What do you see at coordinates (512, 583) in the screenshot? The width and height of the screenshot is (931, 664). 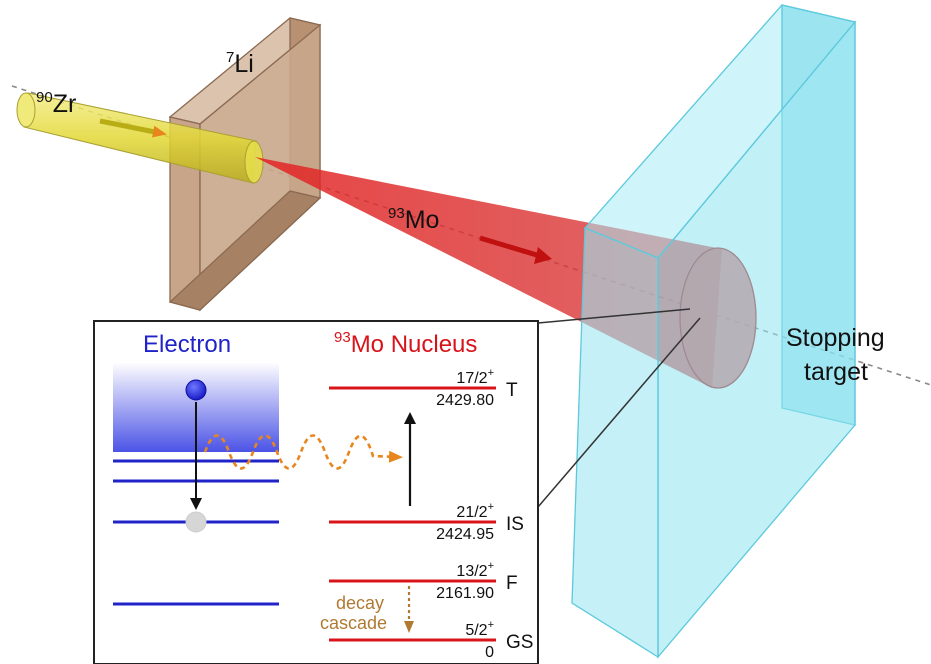 I see `nuclear-level-tag-f: F` at bounding box center [512, 583].